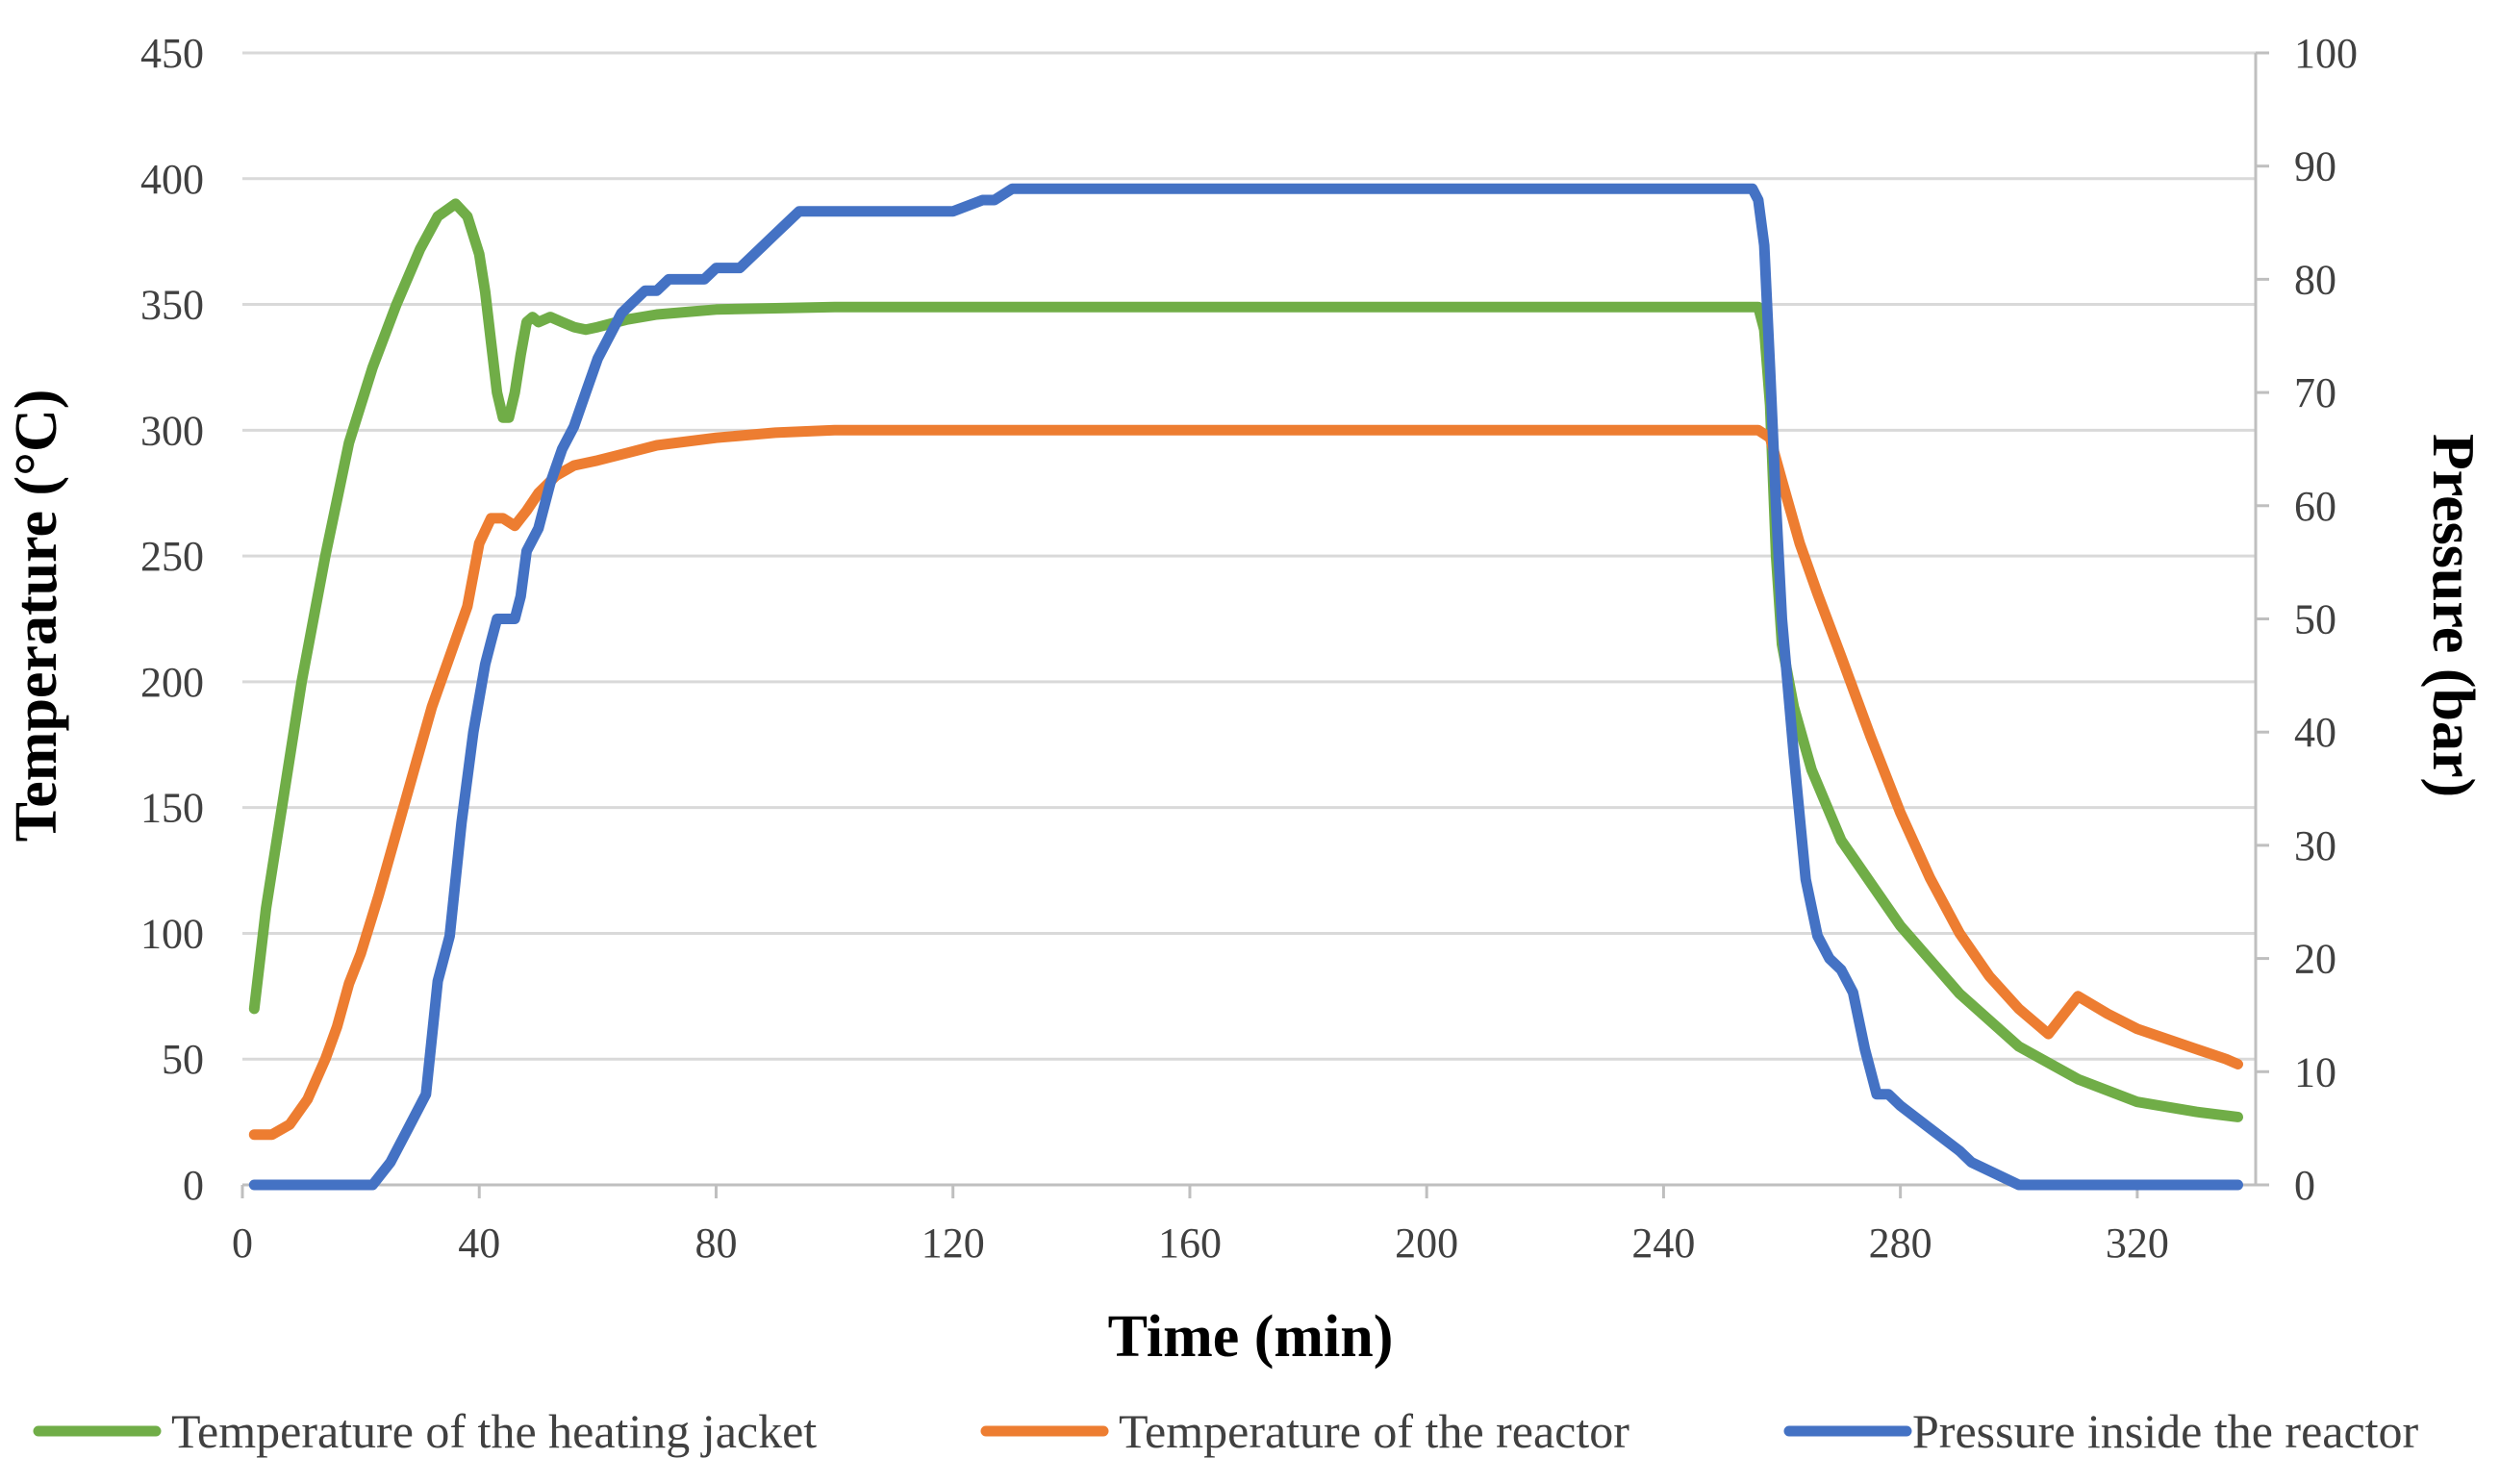 The image size is (2500, 1484). I want to click on y-tick-label: 200, so click(172, 682).